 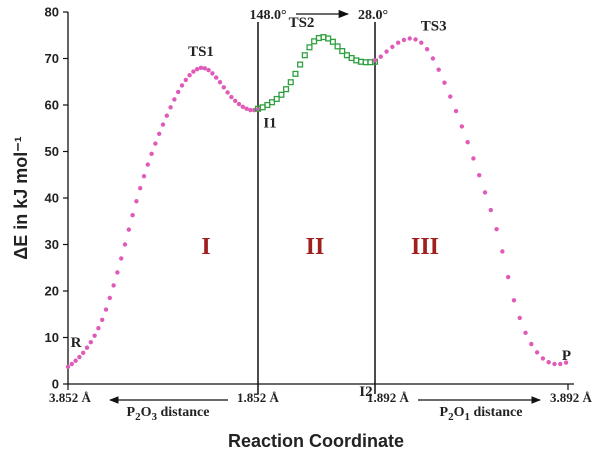 What do you see at coordinates (302, 23) in the screenshot?
I see `point-label-TS2: TS2` at bounding box center [302, 23].